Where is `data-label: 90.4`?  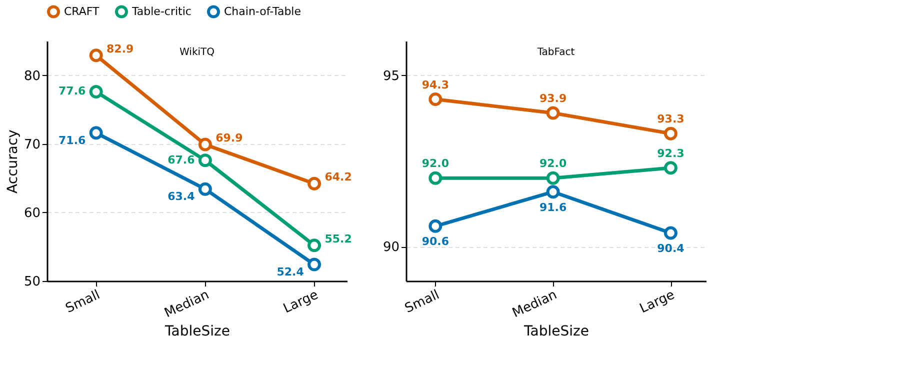
data-label: 90.4 is located at coordinates (671, 248).